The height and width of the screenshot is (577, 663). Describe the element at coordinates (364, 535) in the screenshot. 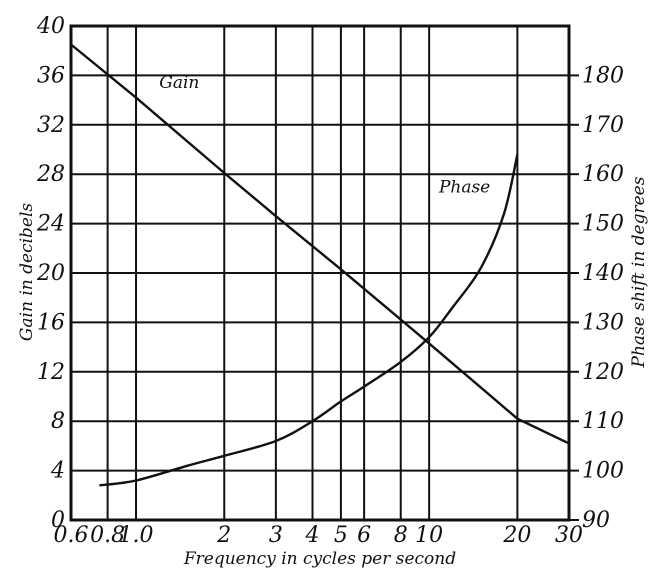

I see `x-tick-label: 6` at that location.